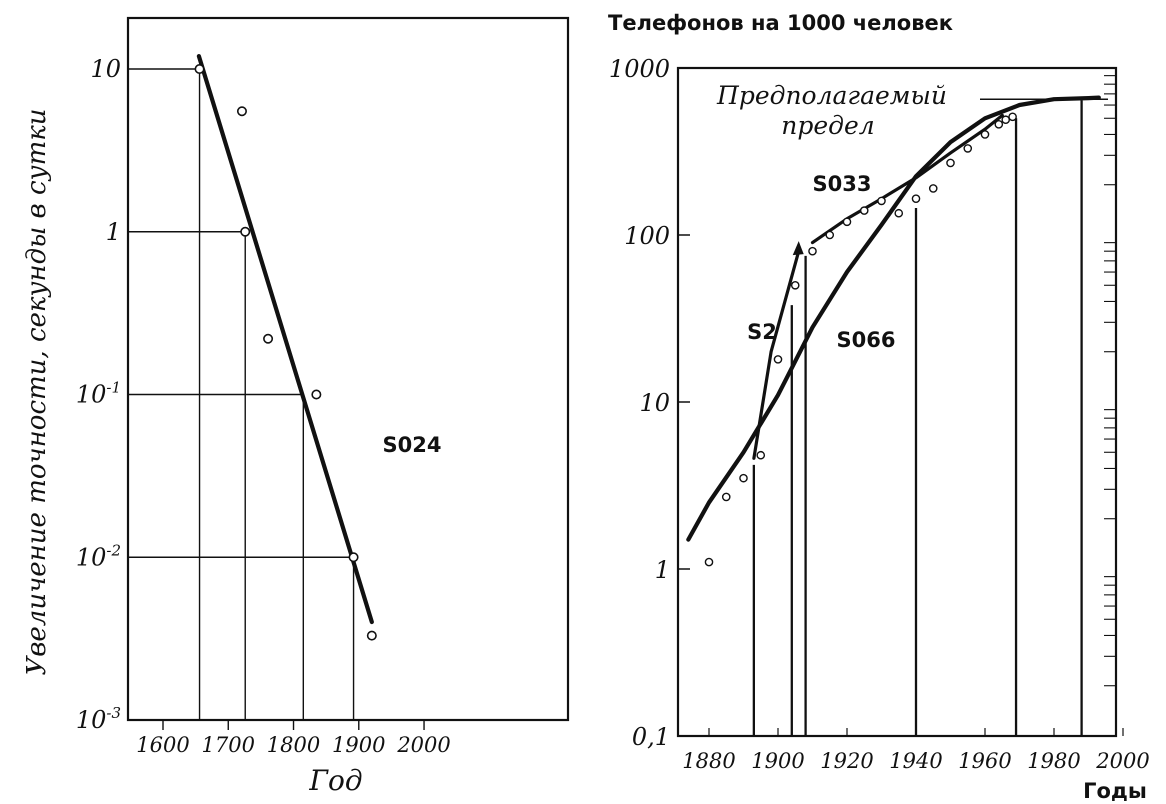 The image size is (1166, 804). What do you see at coordinates (105, 69) in the screenshot?
I see `left-y-tick-label: 10` at bounding box center [105, 69].